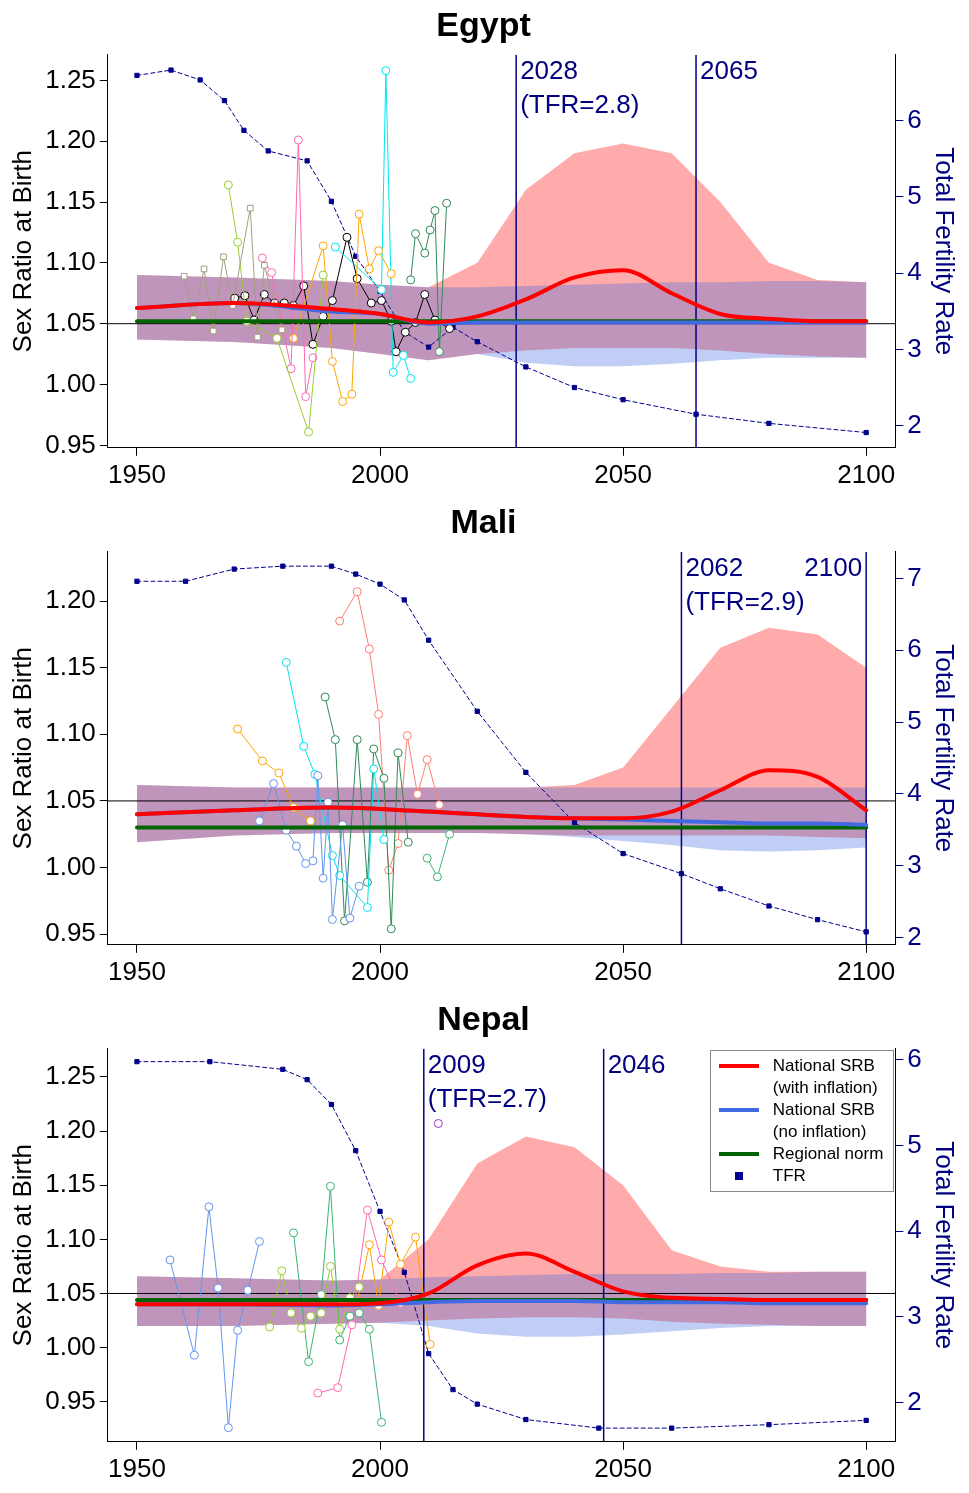 The image size is (969, 1493). What do you see at coordinates (483, 1017) in the screenshot?
I see `chart-title: Nepal` at bounding box center [483, 1017].